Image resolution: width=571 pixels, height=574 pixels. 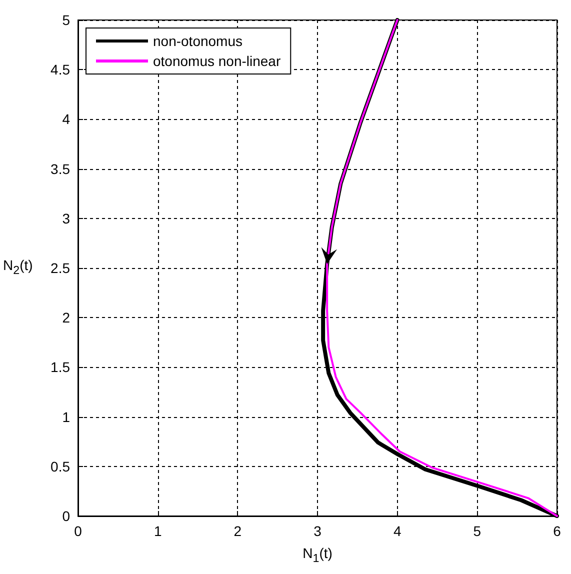 I want to click on y-tick-label: 3, so click(x=66, y=218).